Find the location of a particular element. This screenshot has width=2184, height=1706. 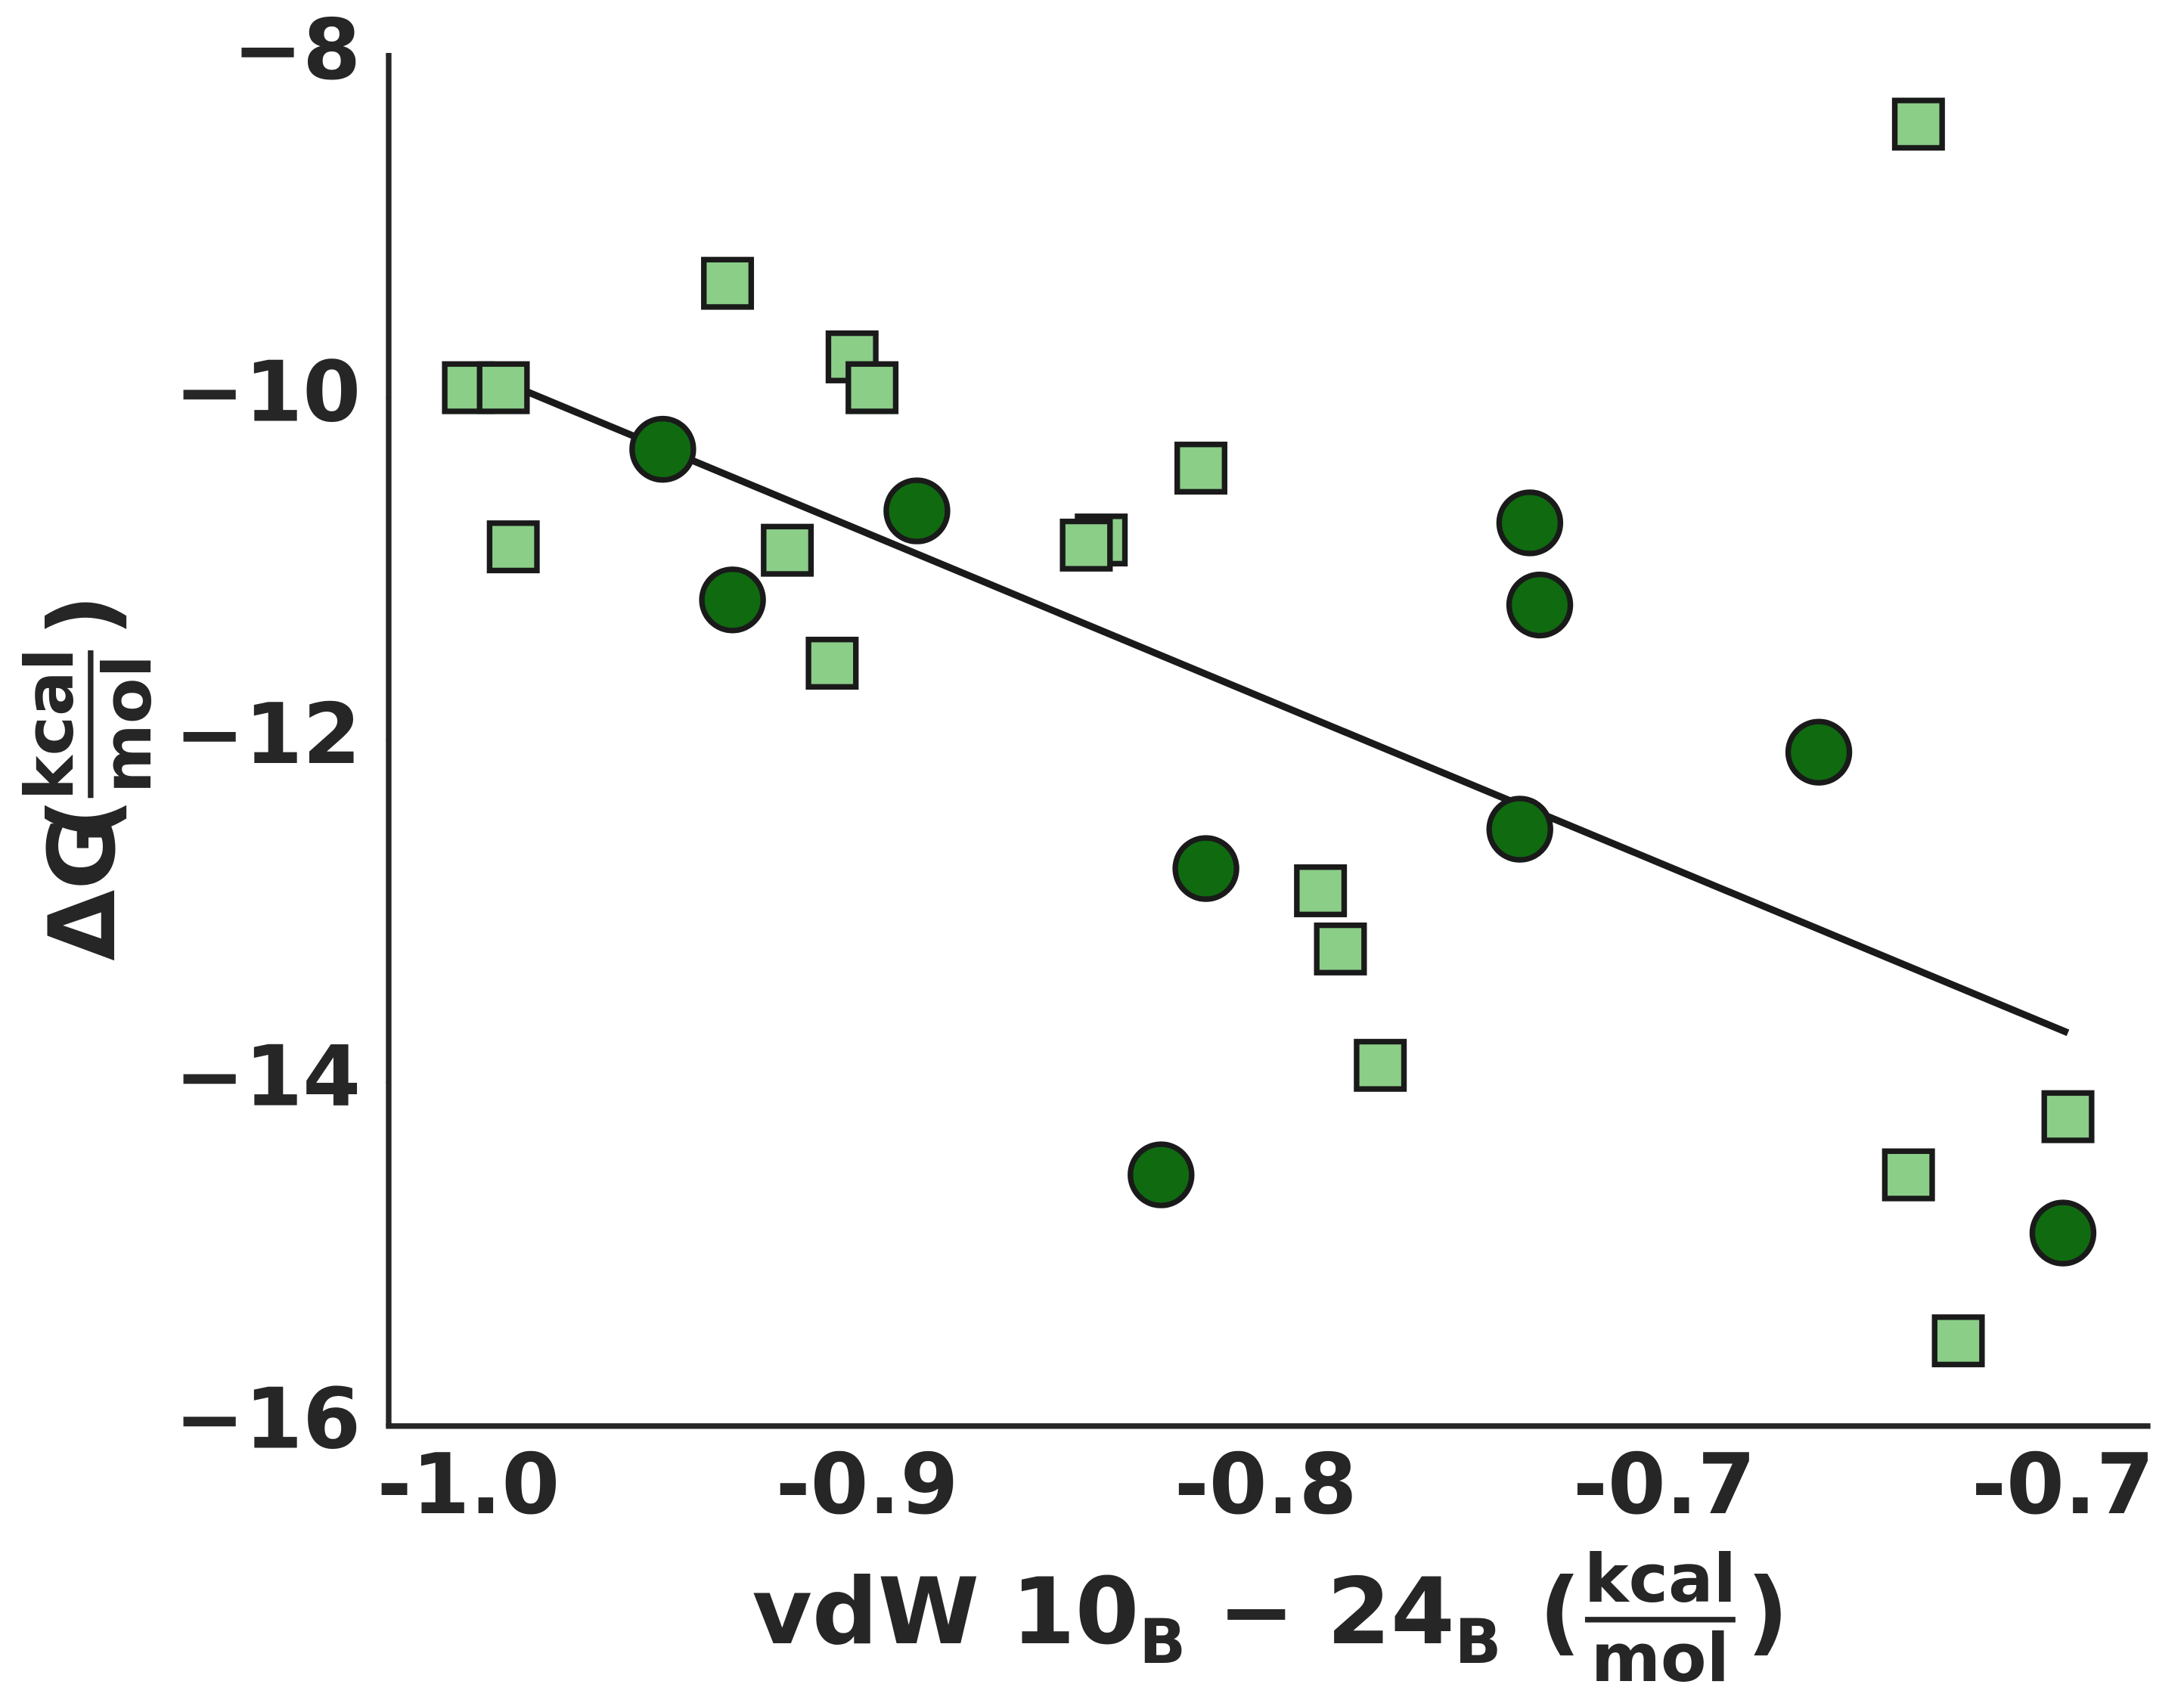

y-unit-denominator: mol is located at coordinates (127, 724).